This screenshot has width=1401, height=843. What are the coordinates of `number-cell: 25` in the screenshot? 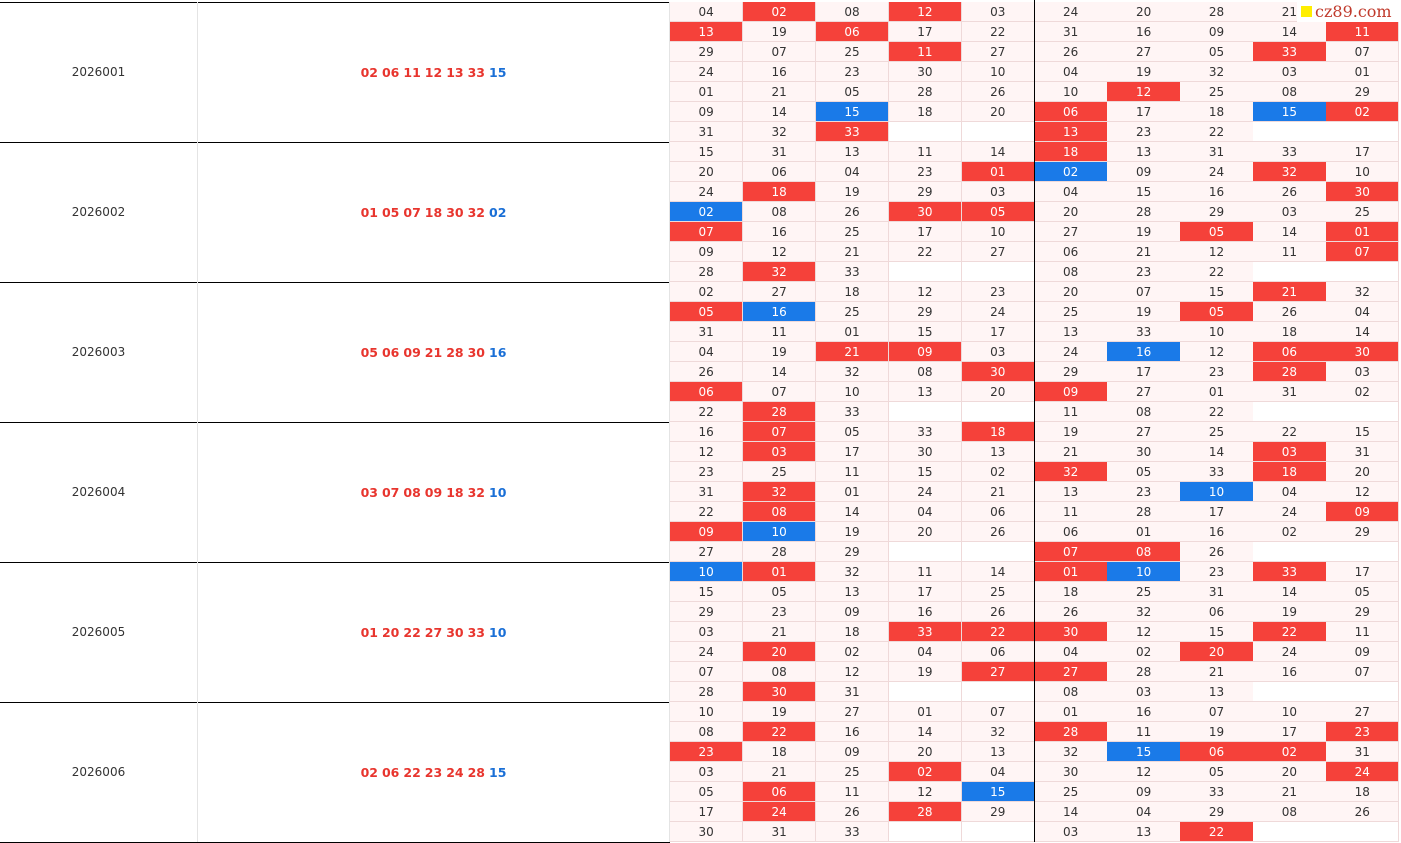 It's located at (1217, 432).